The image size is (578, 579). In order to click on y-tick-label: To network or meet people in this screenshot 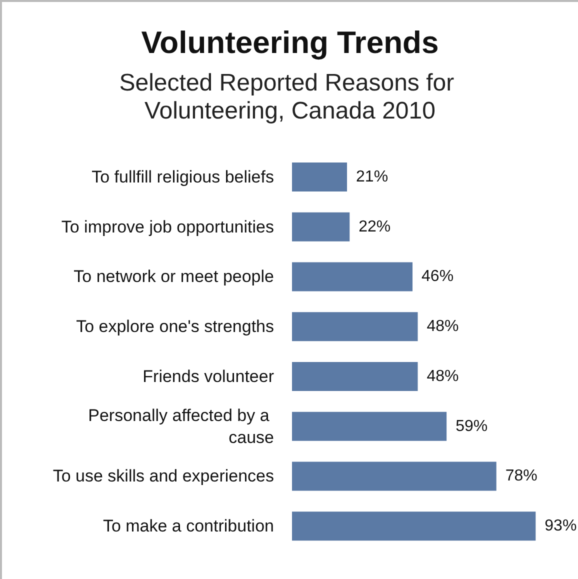, I will do `click(174, 276)`.